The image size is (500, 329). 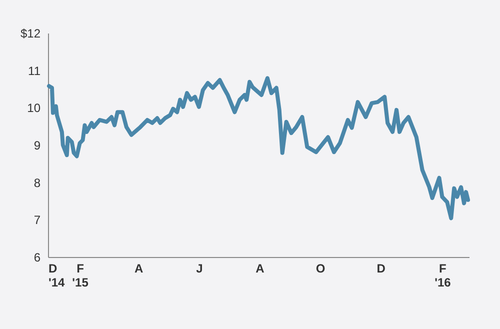 I want to click on y-tick-label: 10, so click(x=34, y=108).